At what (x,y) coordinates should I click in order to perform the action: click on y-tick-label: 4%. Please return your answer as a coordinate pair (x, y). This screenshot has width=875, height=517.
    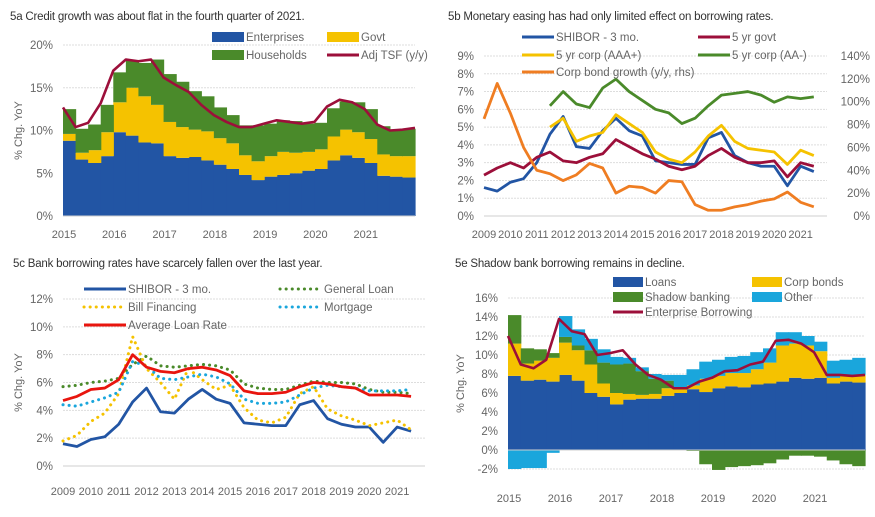
    Looking at the image, I should click on (465, 146).